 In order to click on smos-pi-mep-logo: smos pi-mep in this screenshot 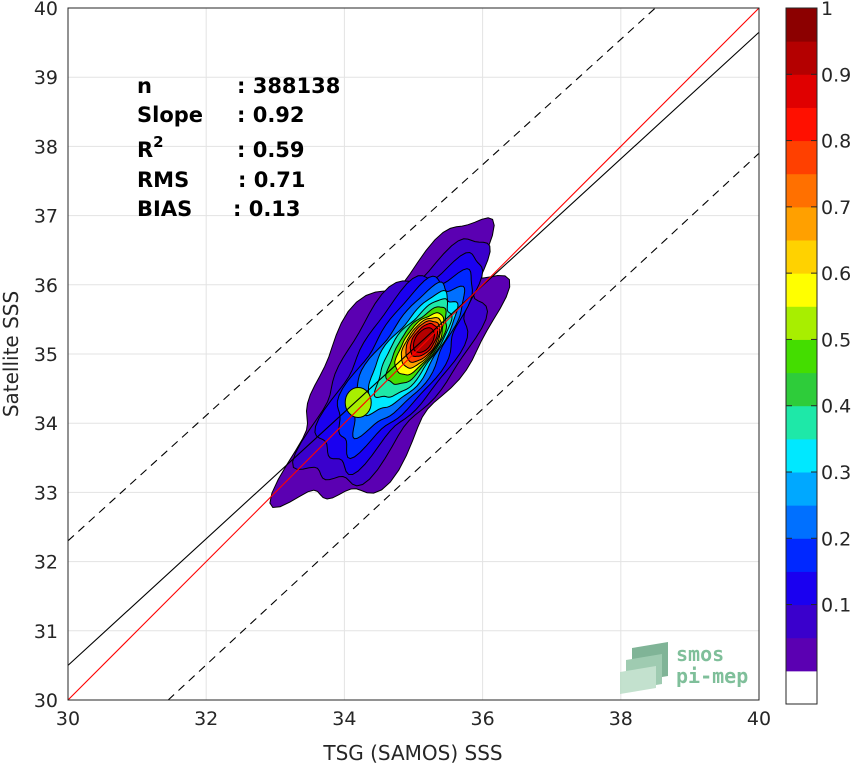, I will do `click(684, 668)`.